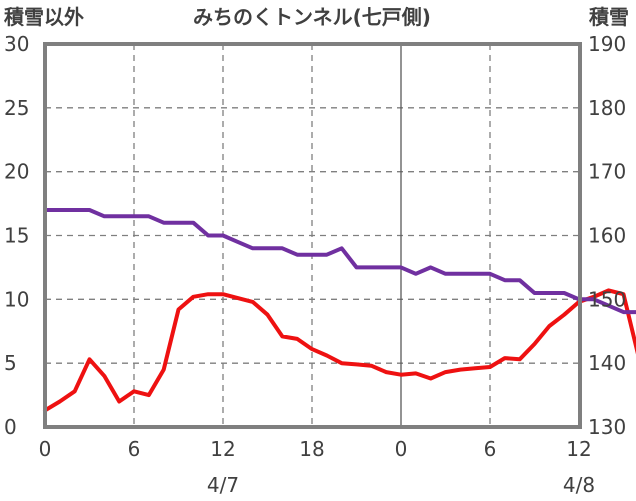  What do you see at coordinates (609, 17) in the screenshot?
I see `right-axis-label: 積雪` at bounding box center [609, 17].